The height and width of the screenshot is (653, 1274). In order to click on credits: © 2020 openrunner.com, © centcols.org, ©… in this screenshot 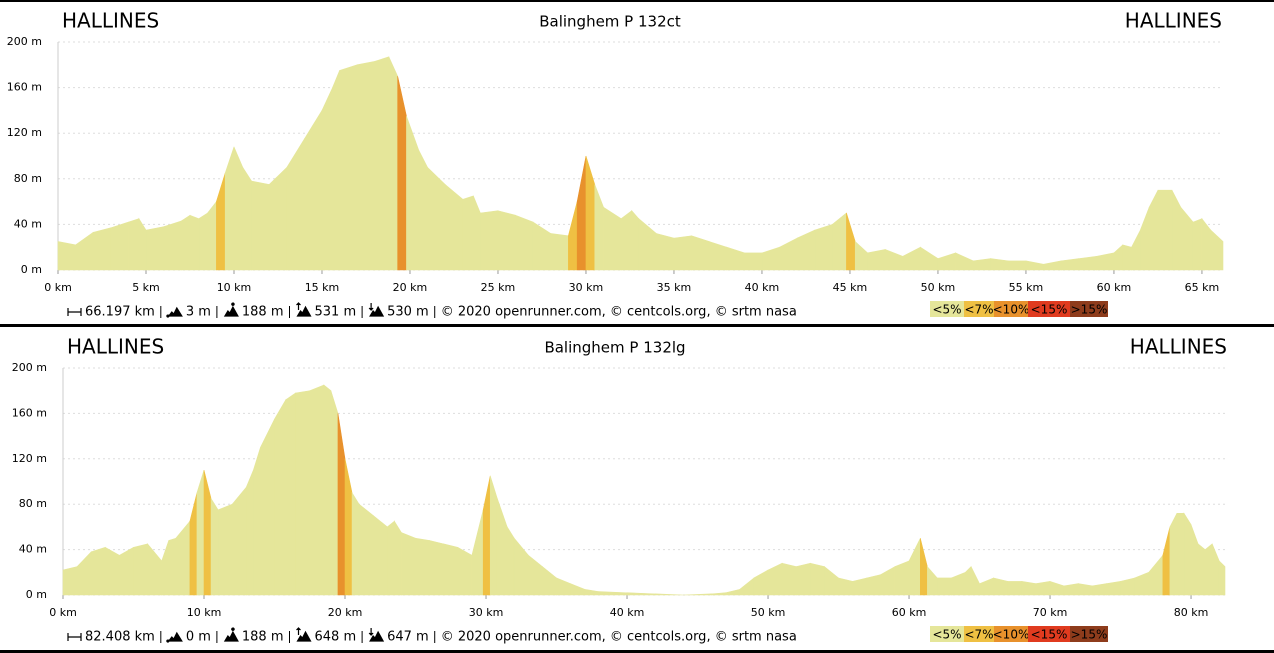, I will do `click(619, 312)`.